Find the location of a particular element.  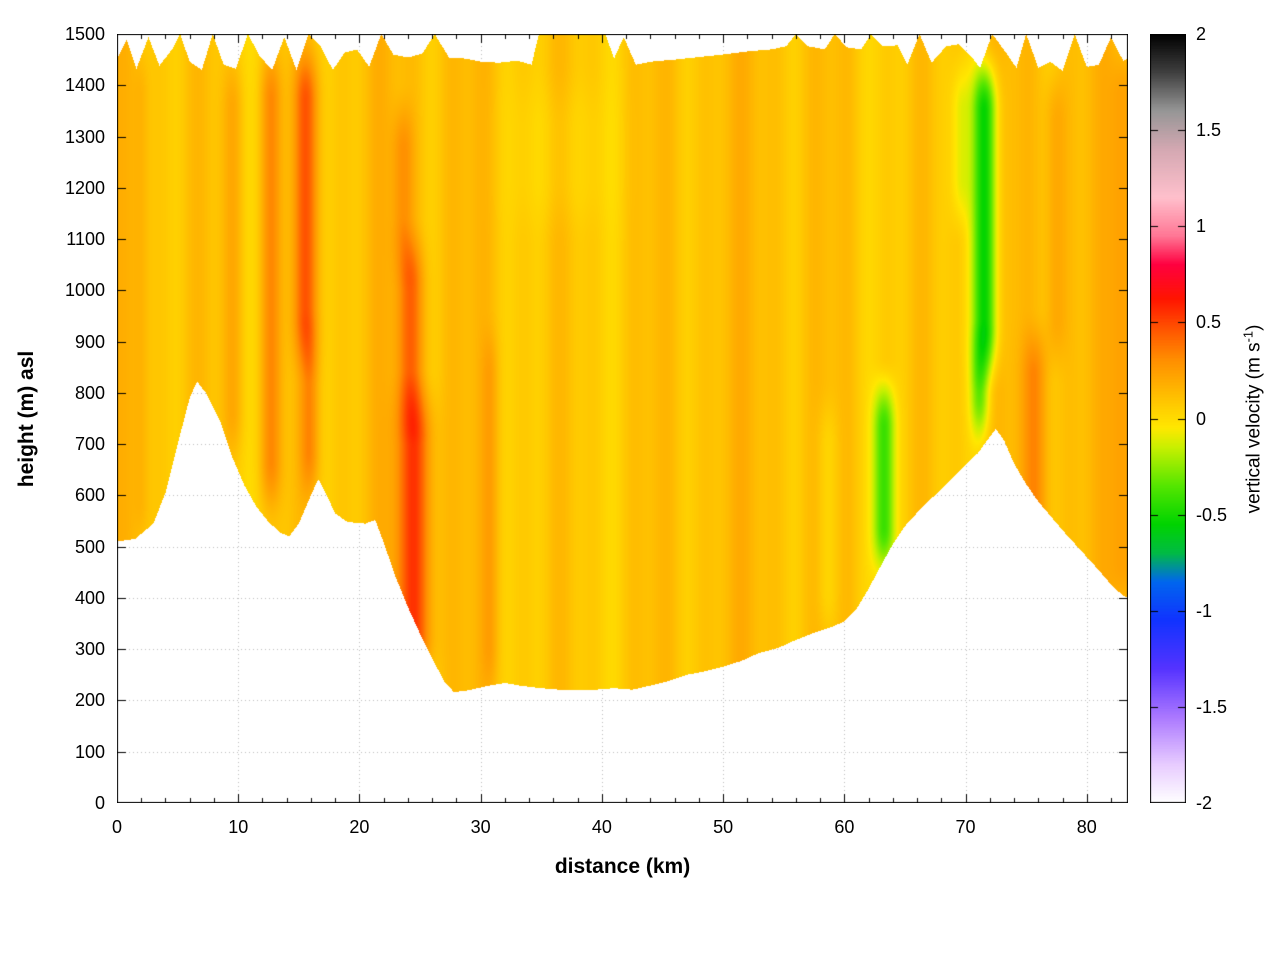

colorbar-tick-label: -0.5 is located at coordinates (1212, 514).